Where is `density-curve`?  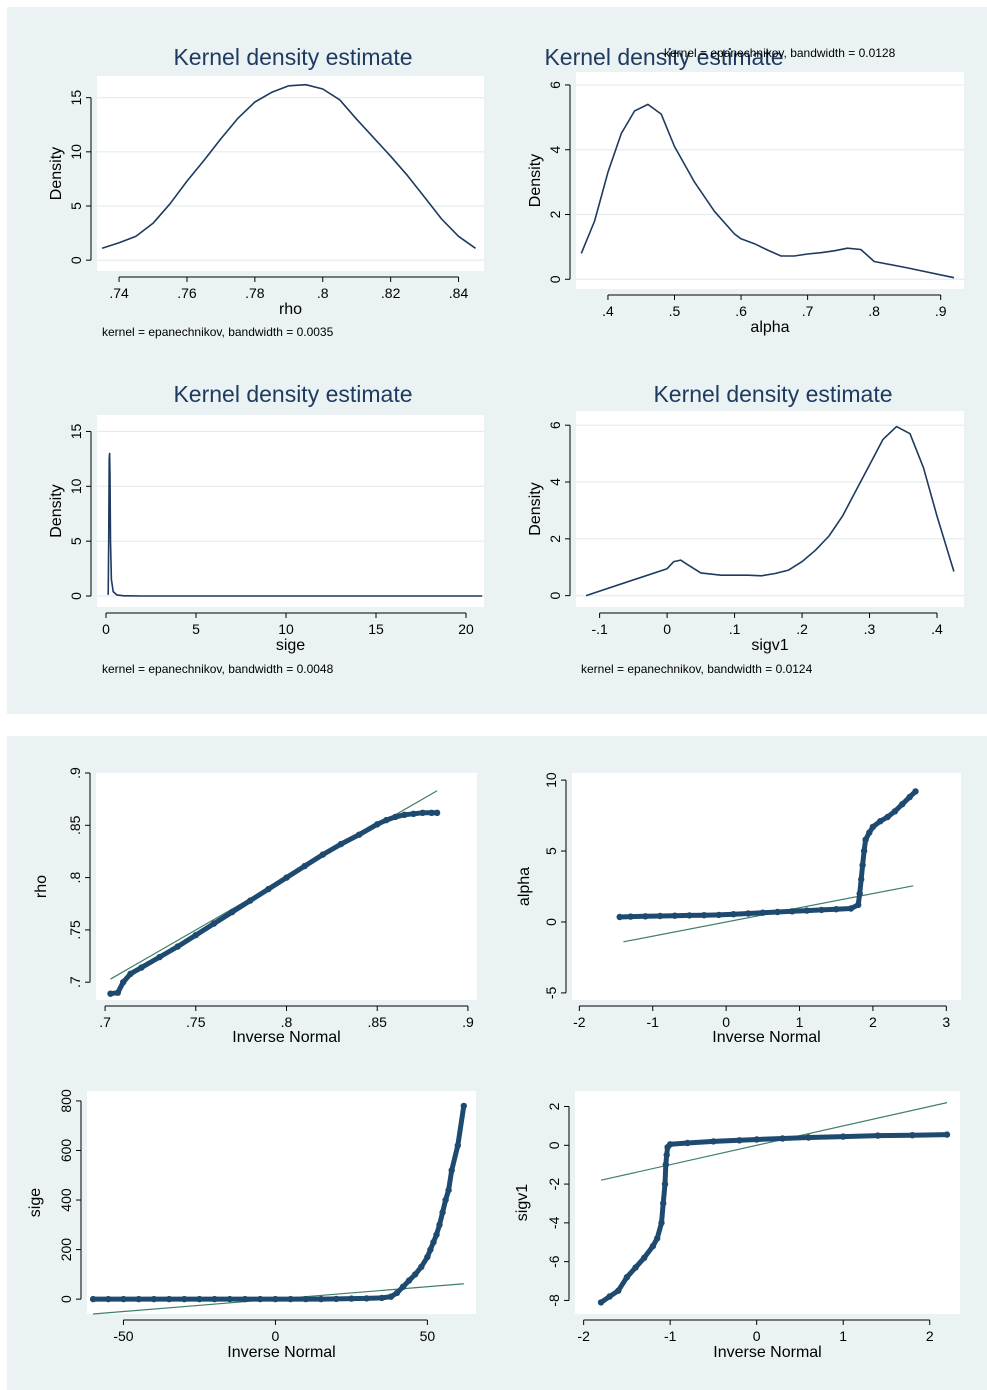
density-curve is located at coordinates (295, 524).